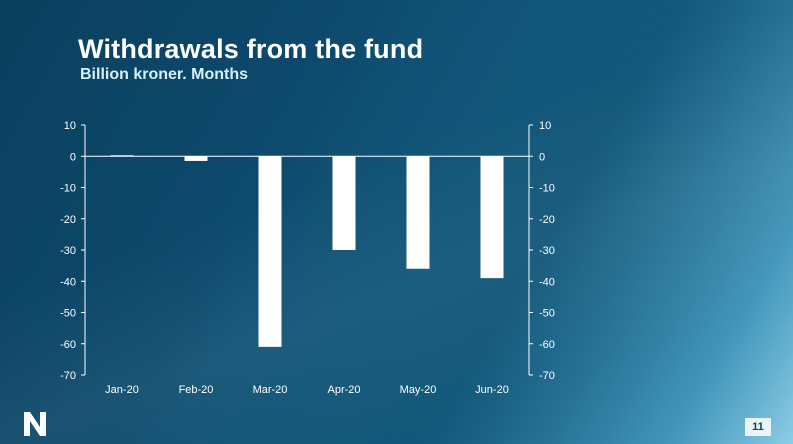 The image size is (793, 444). What do you see at coordinates (547, 189) in the screenshot?
I see `y-tick-label-right: -10` at bounding box center [547, 189].